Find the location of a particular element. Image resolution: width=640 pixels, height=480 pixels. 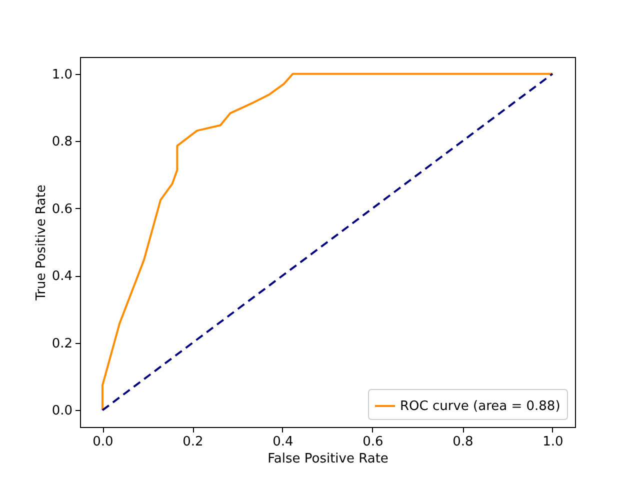

x-tick-label: 0.0 is located at coordinates (103, 442).